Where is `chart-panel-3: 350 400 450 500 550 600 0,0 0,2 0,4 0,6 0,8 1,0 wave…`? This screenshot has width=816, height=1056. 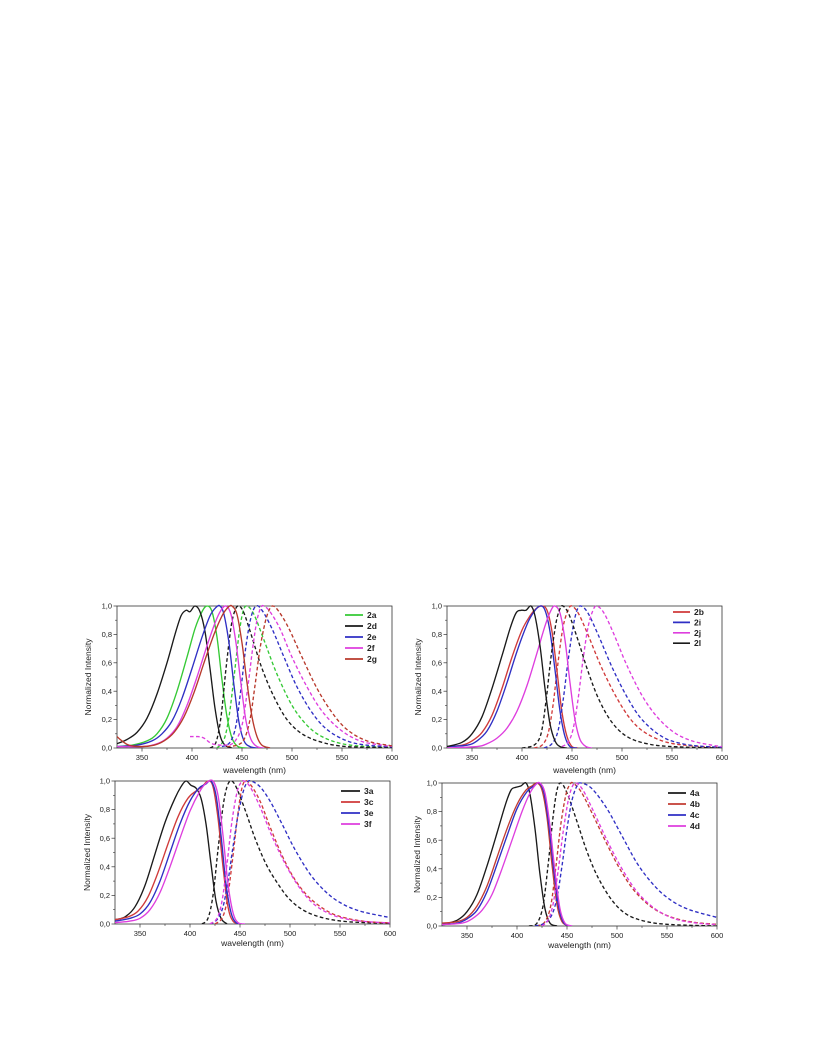 chart-panel-3: 350 400 450 500 550 600 0,0 0,2 0,4 0,6 0,8 1,0 wave… is located at coordinates (239, 862).